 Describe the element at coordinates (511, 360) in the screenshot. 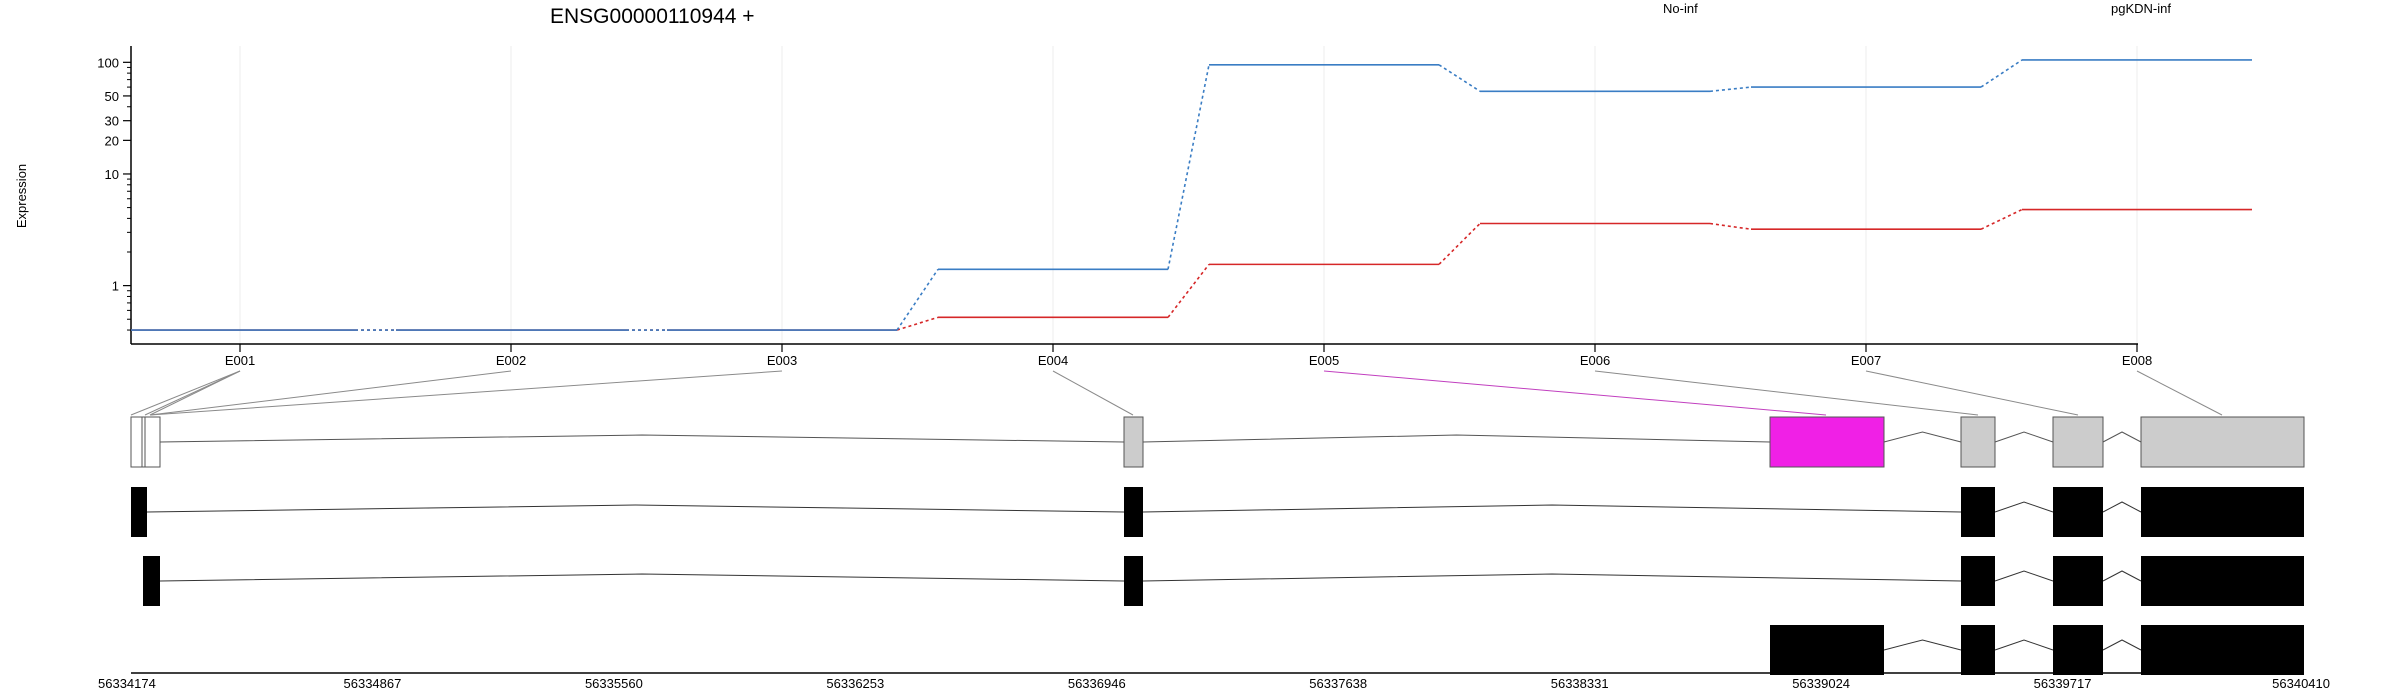

I see `x-tick-label-e002: E002` at that location.